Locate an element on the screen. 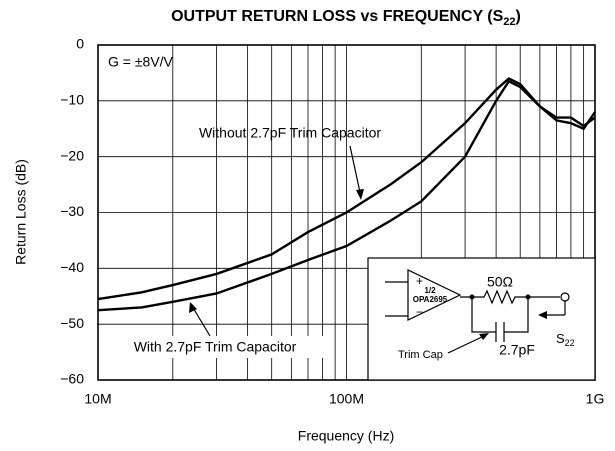 This screenshot has width=615, height=451. resistor-label: 50Ω is located at coordinates (500, 282).